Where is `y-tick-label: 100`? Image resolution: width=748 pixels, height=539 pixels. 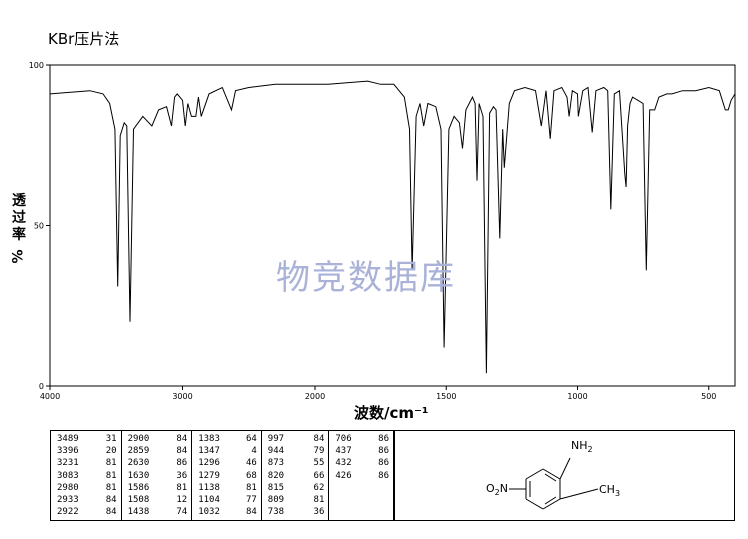
y-tick-label: 100 is located at coordinates (36, 65).